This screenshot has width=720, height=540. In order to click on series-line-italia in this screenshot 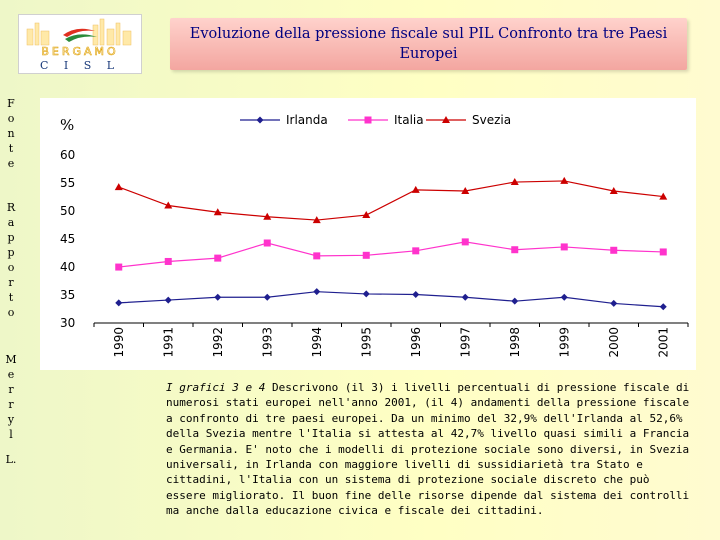, I will do `click(391, 254)`.